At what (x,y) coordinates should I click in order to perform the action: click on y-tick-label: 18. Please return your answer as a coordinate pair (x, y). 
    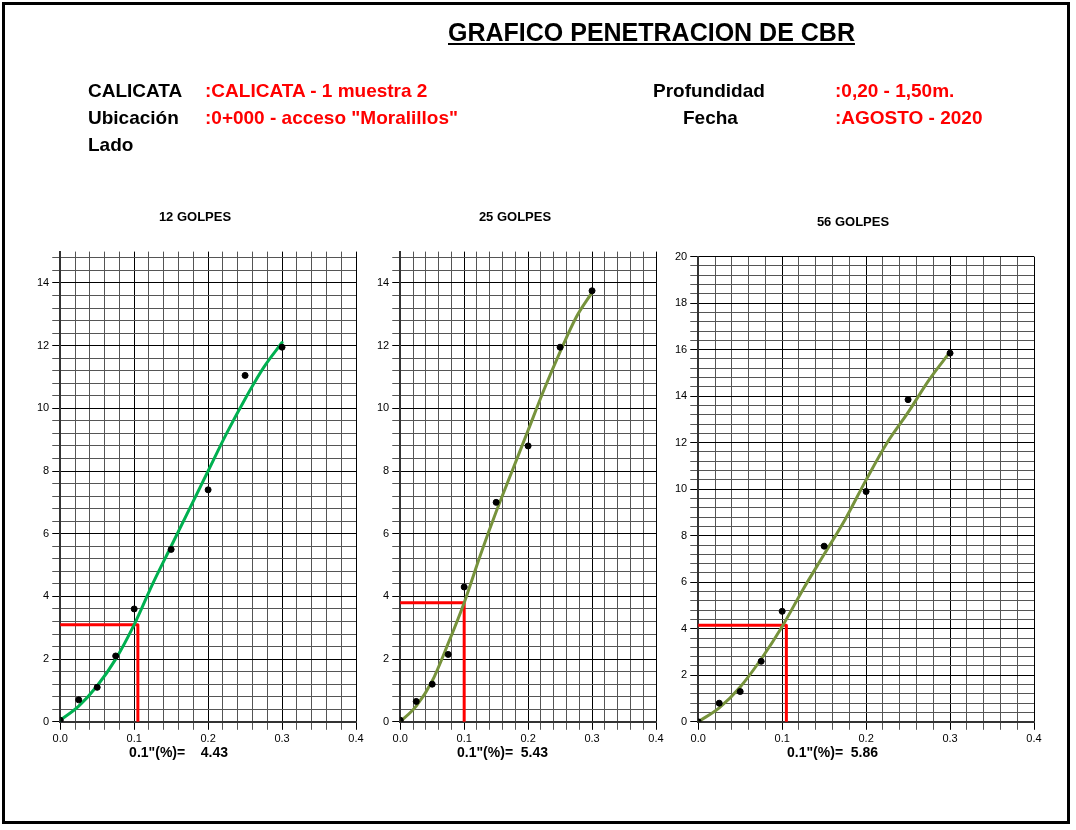
    Looking at the image, I should click on (681, 302).